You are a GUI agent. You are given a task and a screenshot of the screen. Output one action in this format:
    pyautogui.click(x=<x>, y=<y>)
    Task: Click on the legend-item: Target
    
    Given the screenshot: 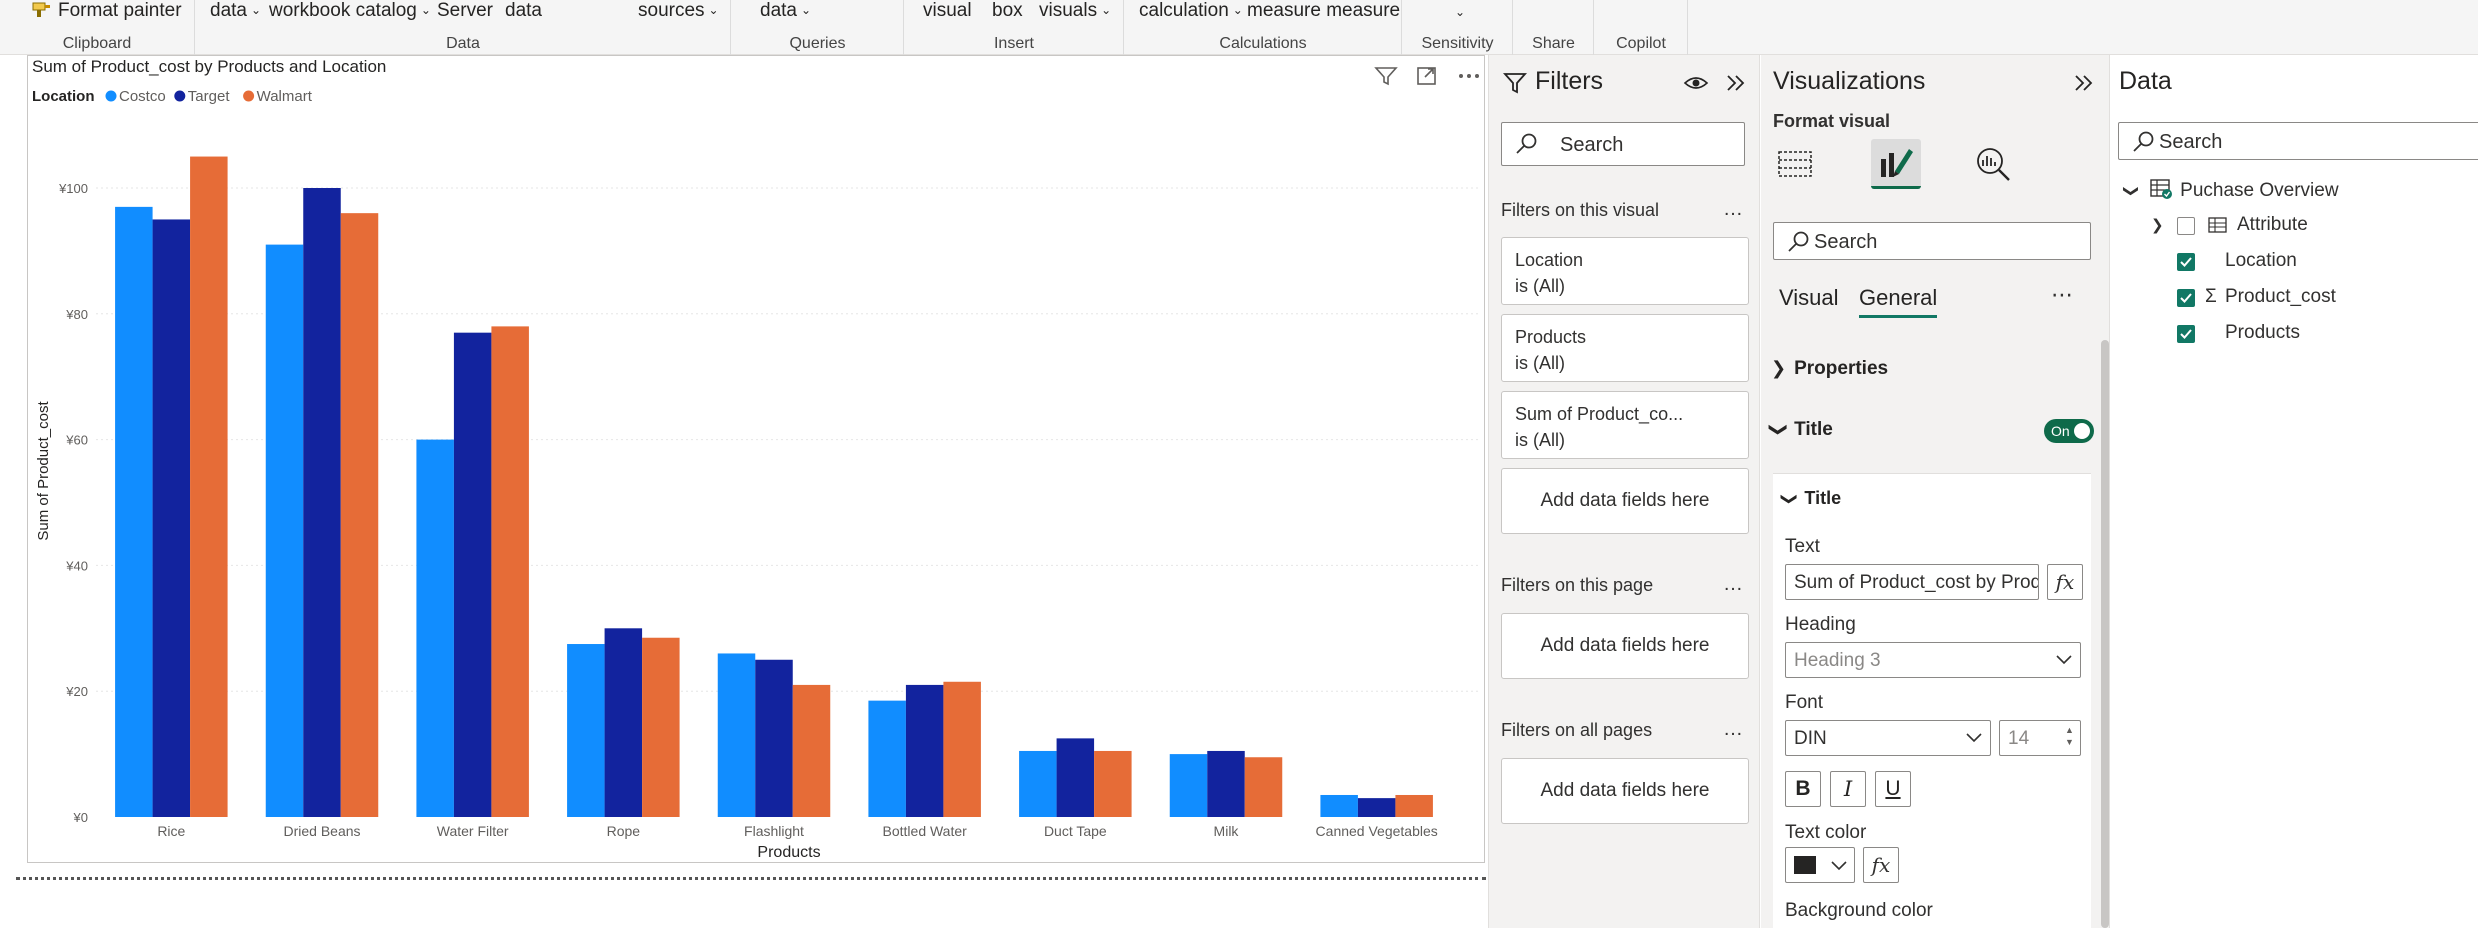 What is the action you would take?
    pyautogui.click(x=209, y=96)
    